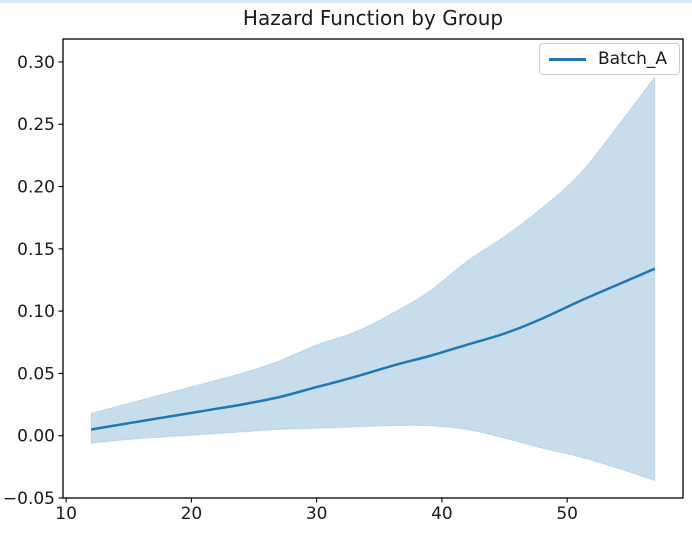  Describe the element at coordinates (36, 63) in the screenshot. I see `y-tick-label: 0.30` at that location.